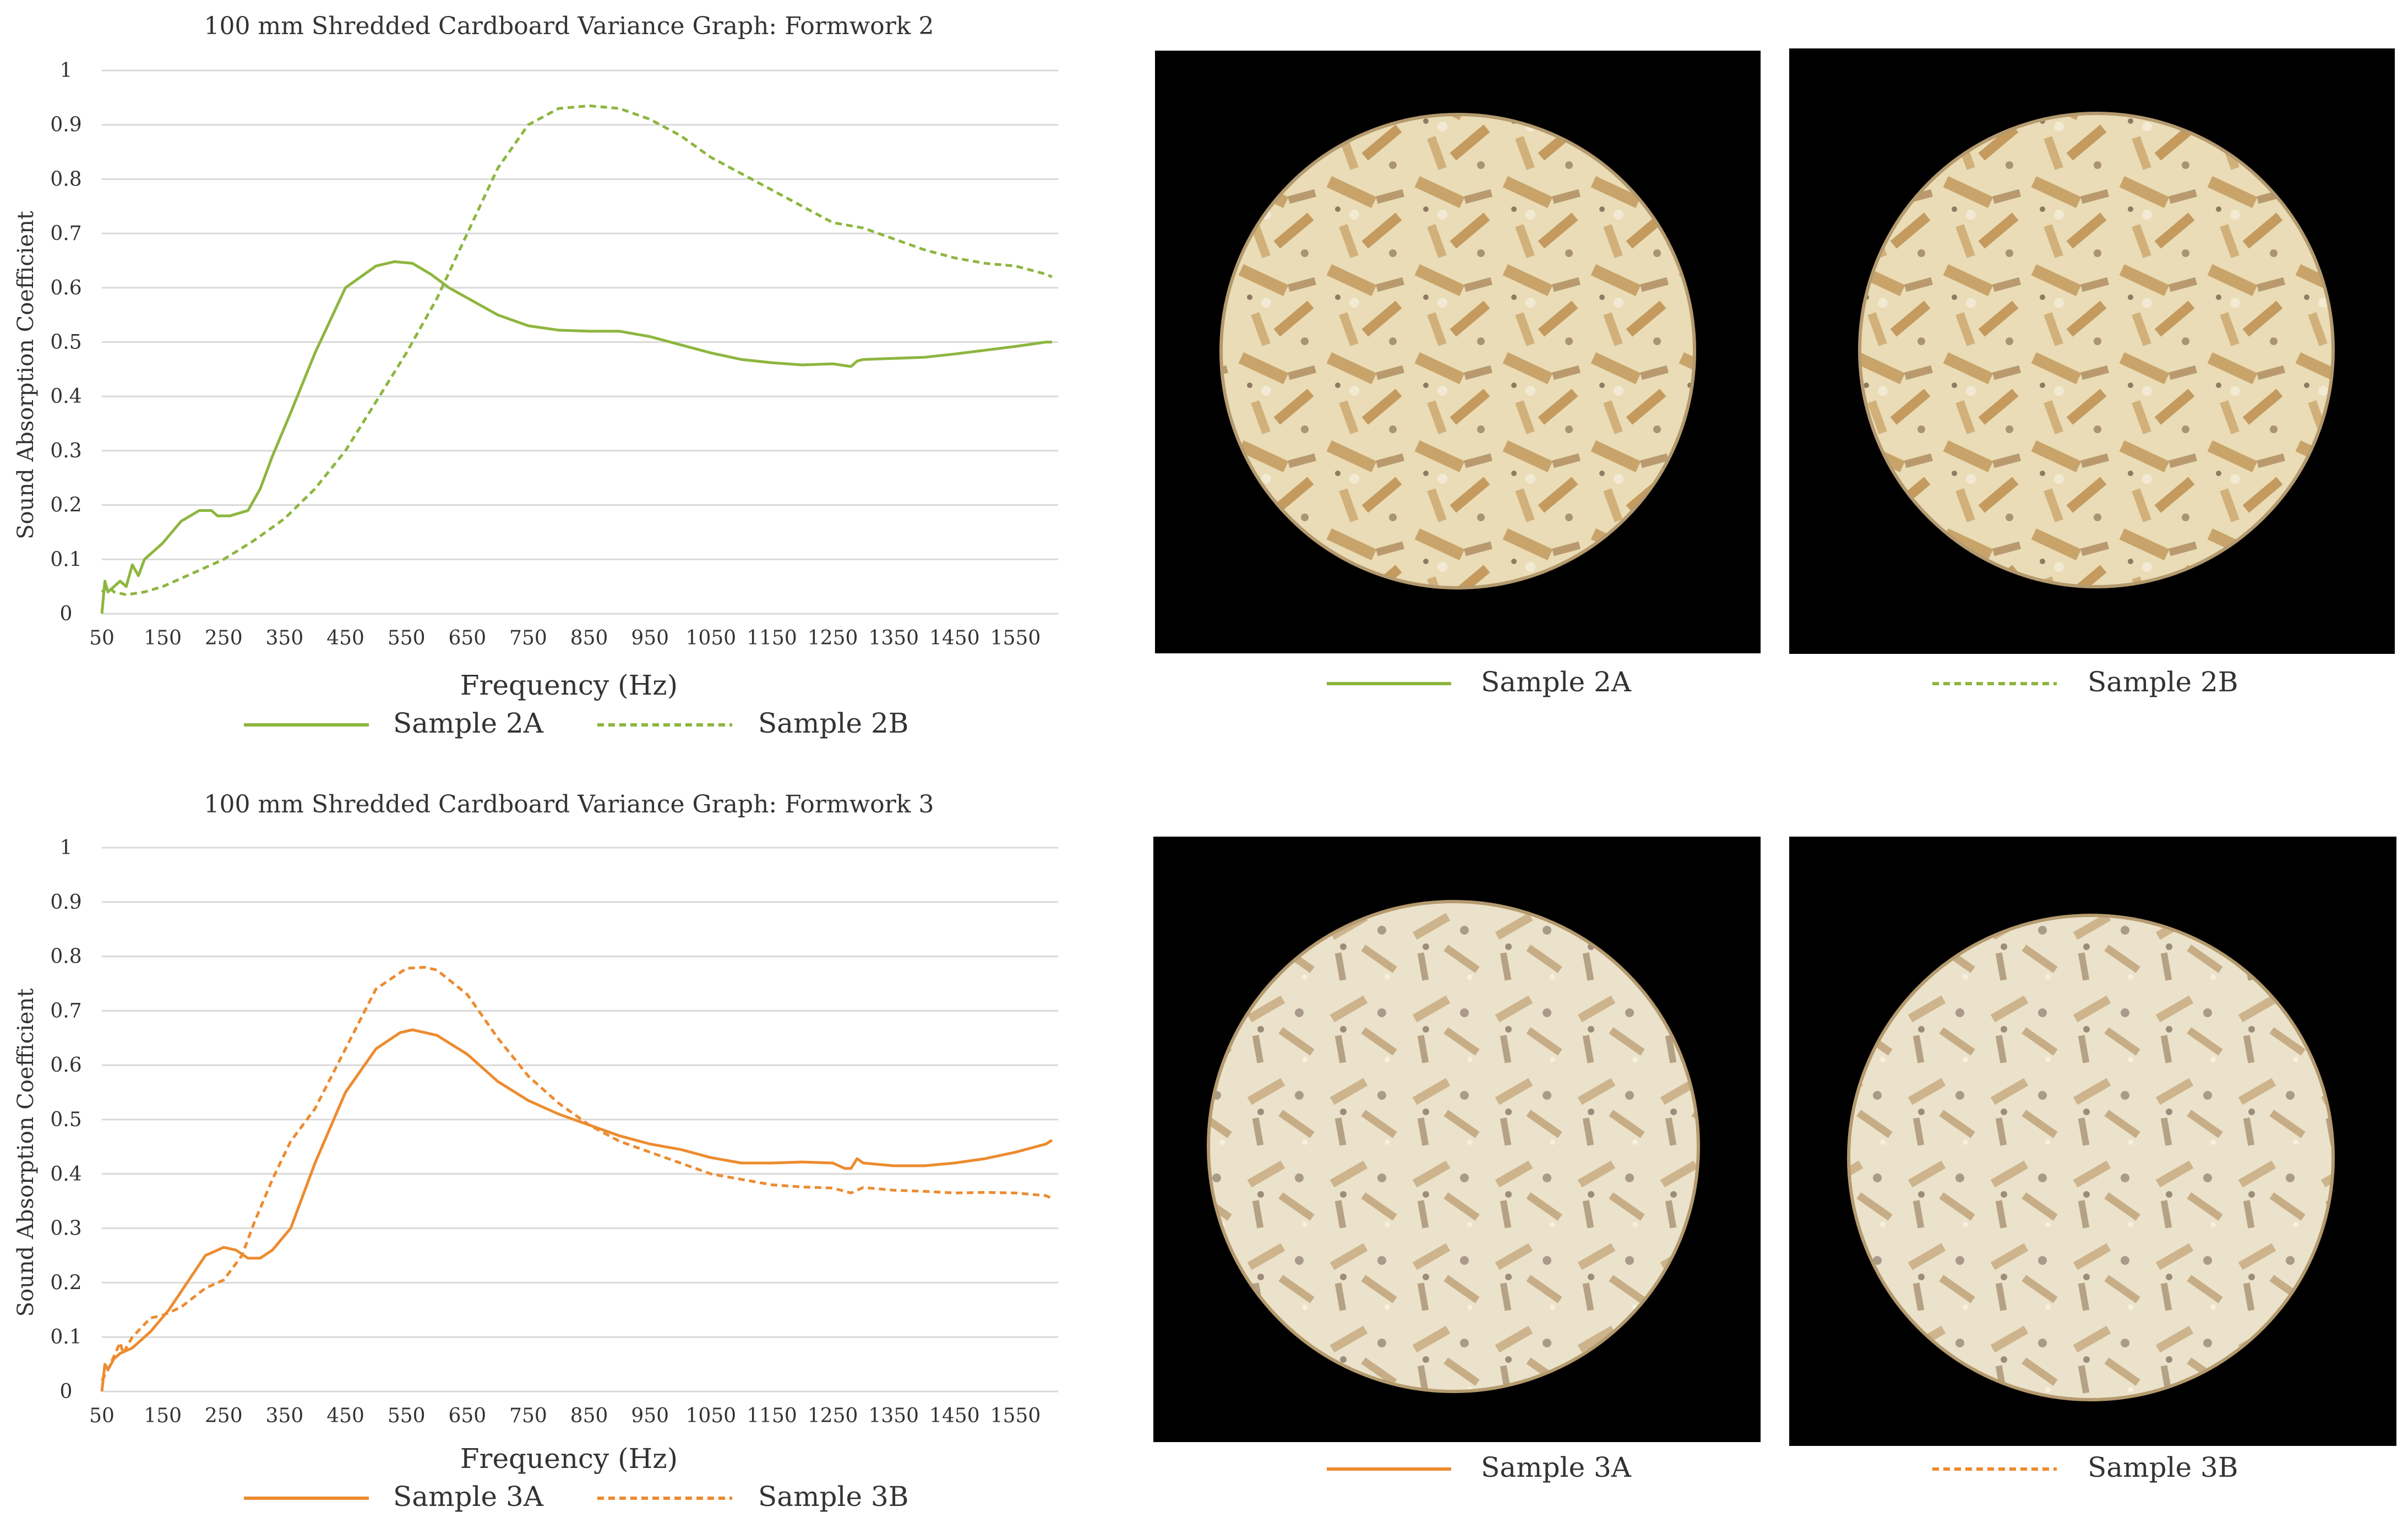 The height and width of the screenshot is (1534, 2408). I want to click on legend-label: Sample 2A, so click(468, 723).